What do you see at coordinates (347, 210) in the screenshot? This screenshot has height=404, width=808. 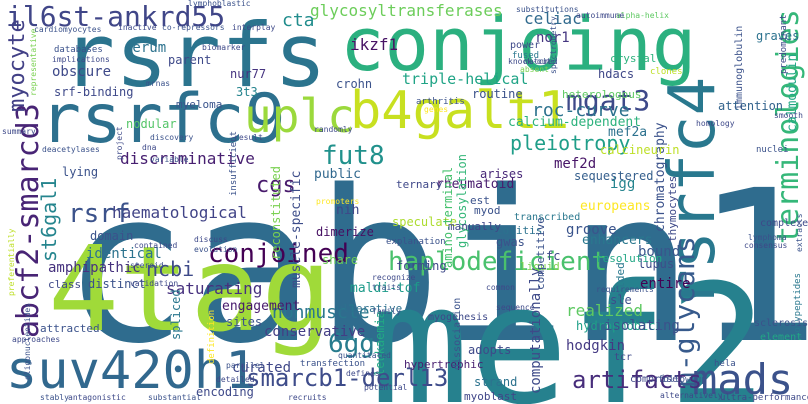 I see `word-nih: nih` at bounding box center [347, 210].